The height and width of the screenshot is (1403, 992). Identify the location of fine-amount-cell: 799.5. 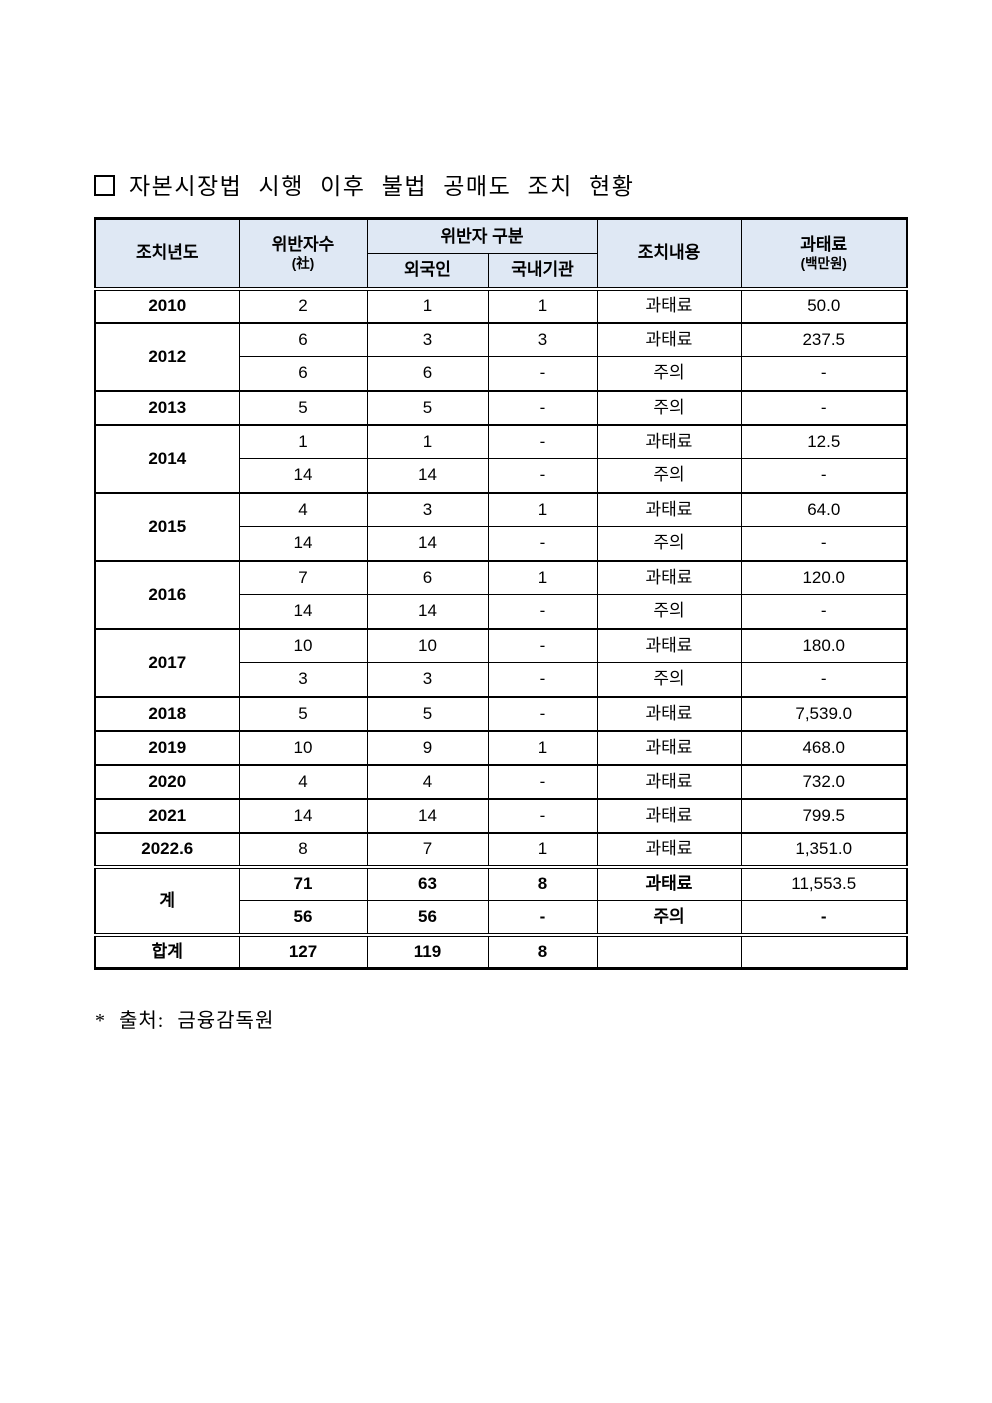
(824, 815).